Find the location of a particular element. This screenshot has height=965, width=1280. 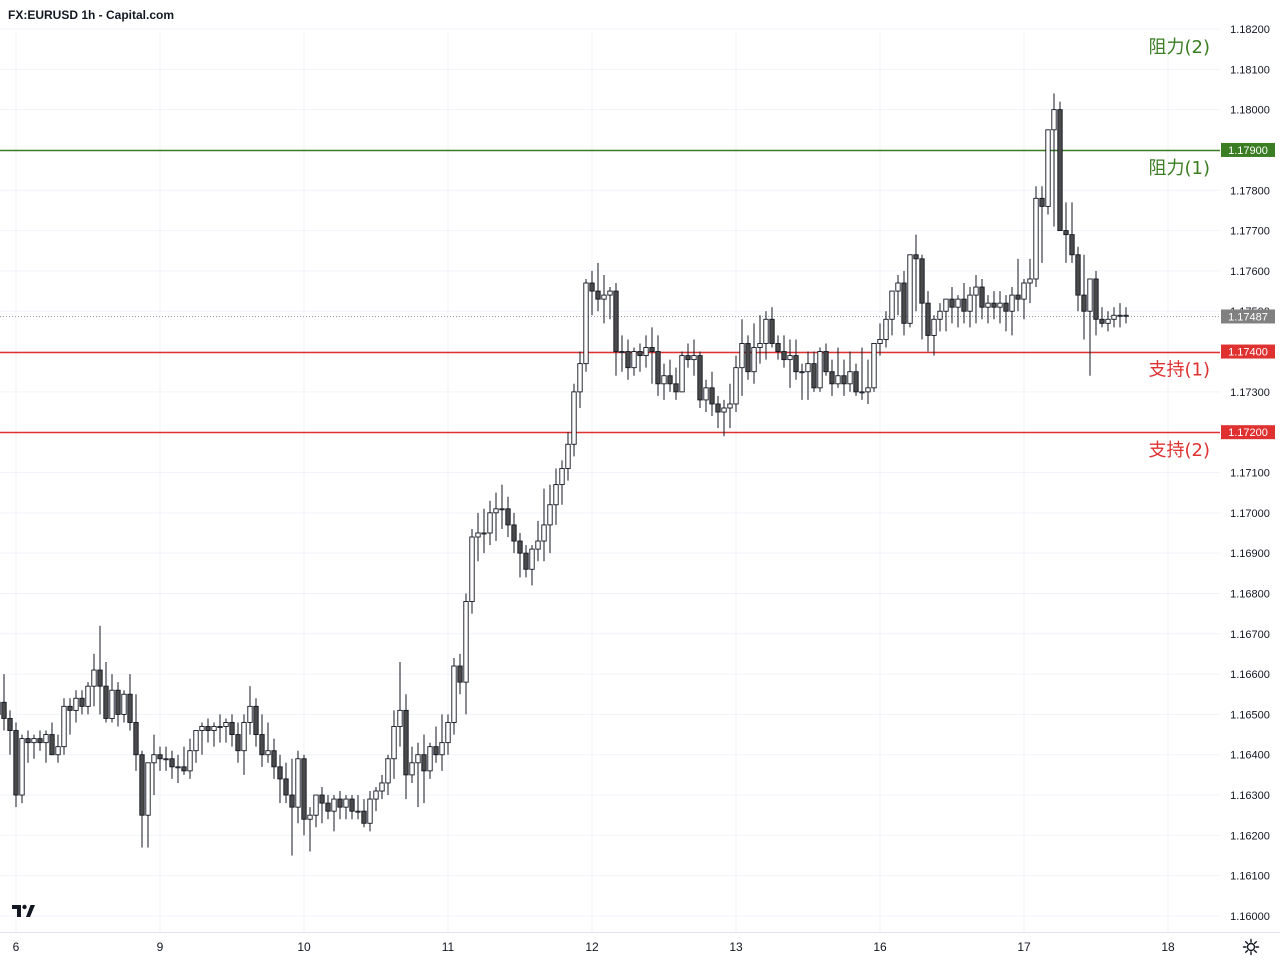

price-tick-label: 1.17700 is located at coordinates (1250, 232).